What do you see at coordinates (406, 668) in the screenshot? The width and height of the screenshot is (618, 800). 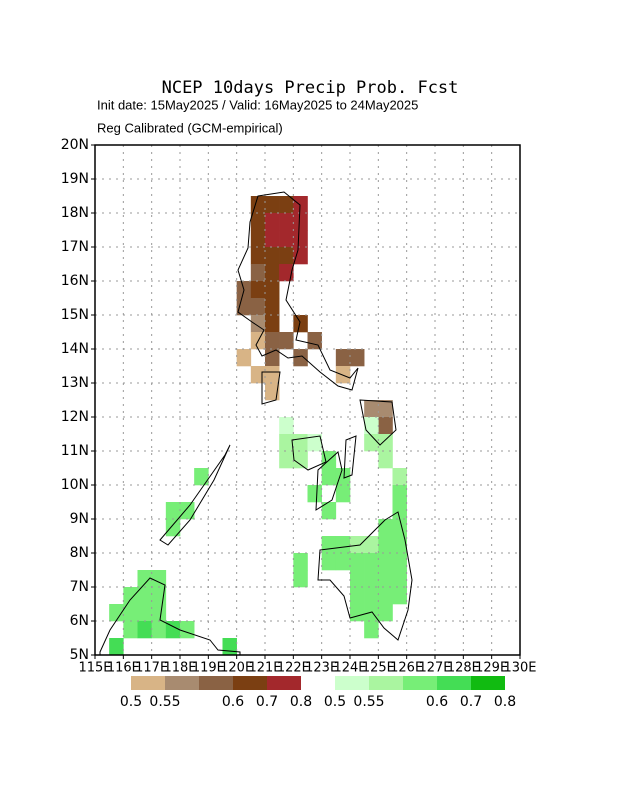 I see `x-tick-label: 126E` at bounding box center [406, 668].